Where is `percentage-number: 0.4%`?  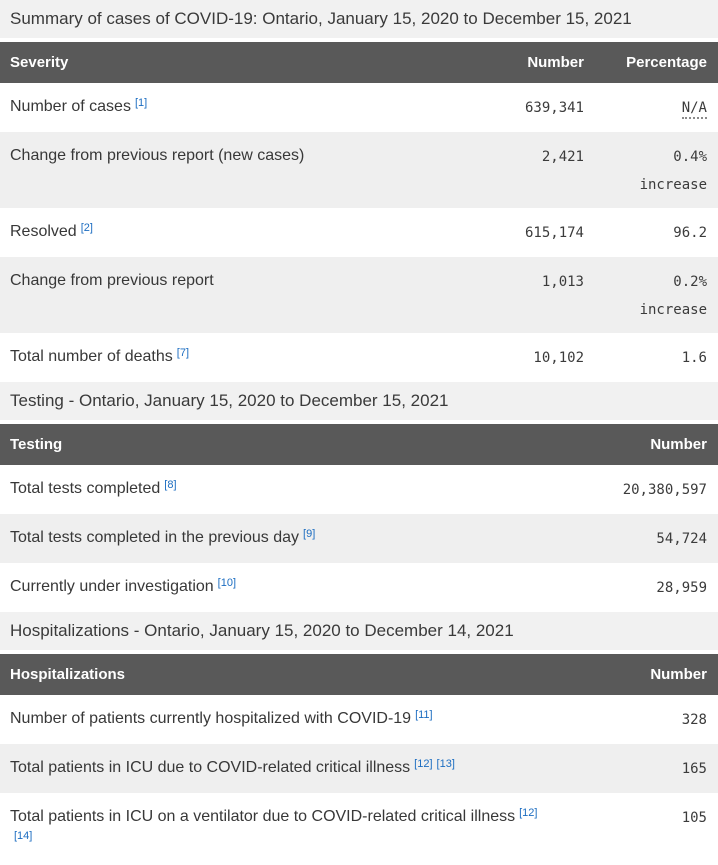
percentage-number: 0.4% is located at coordinates (690, 157).